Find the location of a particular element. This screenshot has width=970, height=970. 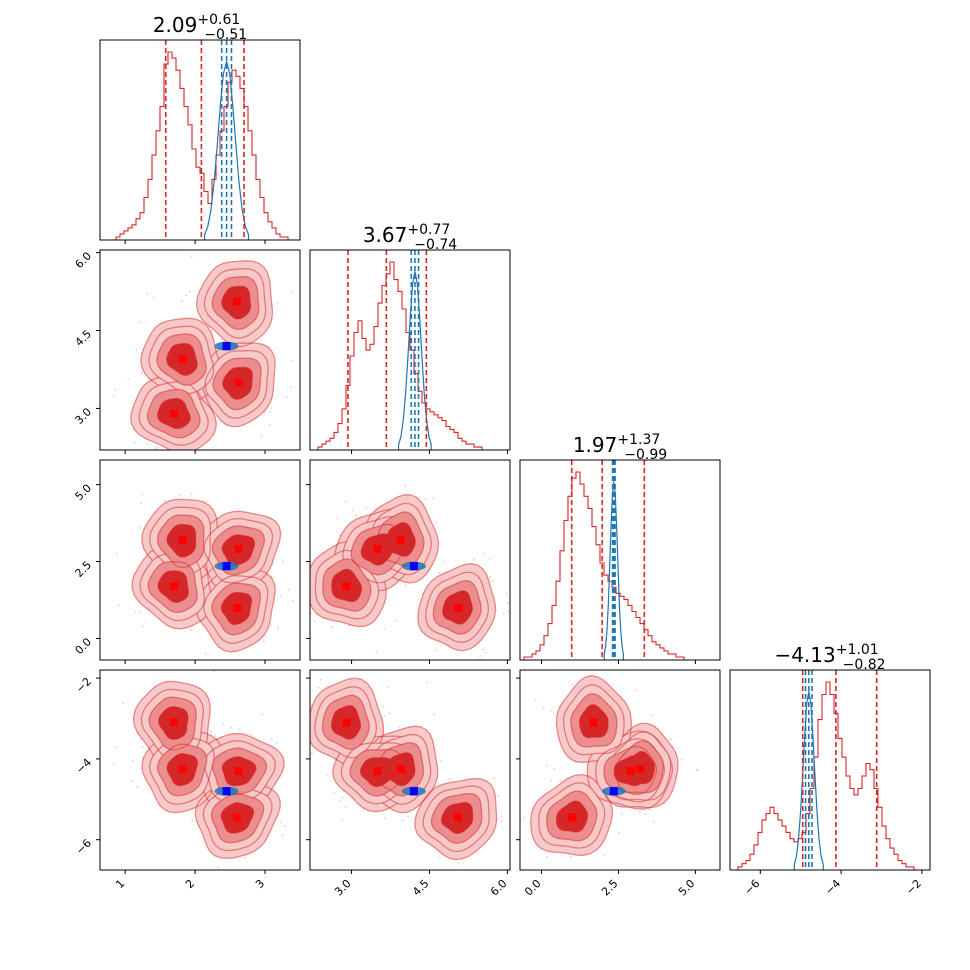

histogram-b is located at coordinates (415, 360).